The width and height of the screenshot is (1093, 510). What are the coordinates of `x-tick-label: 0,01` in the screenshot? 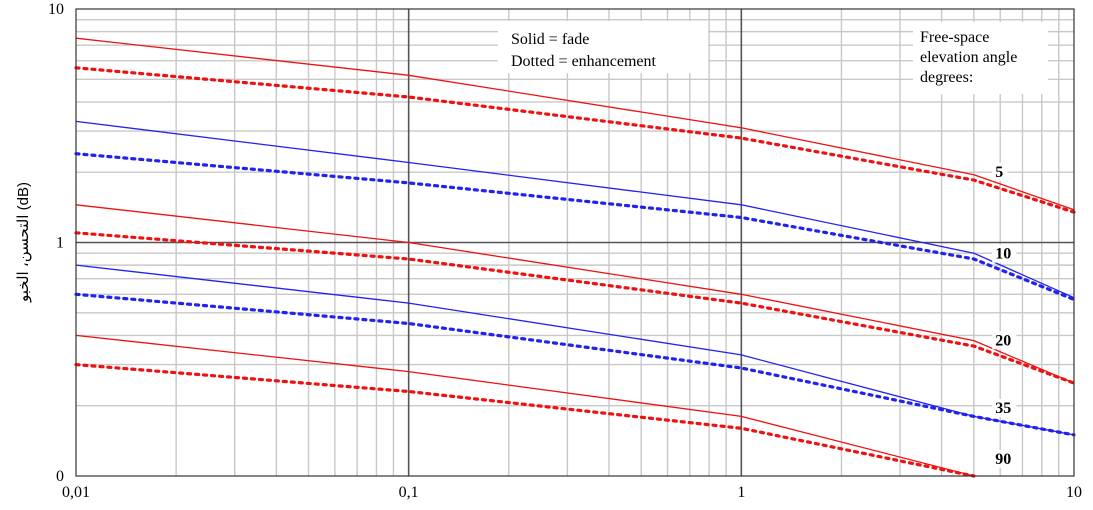 It's located at (76, 492).